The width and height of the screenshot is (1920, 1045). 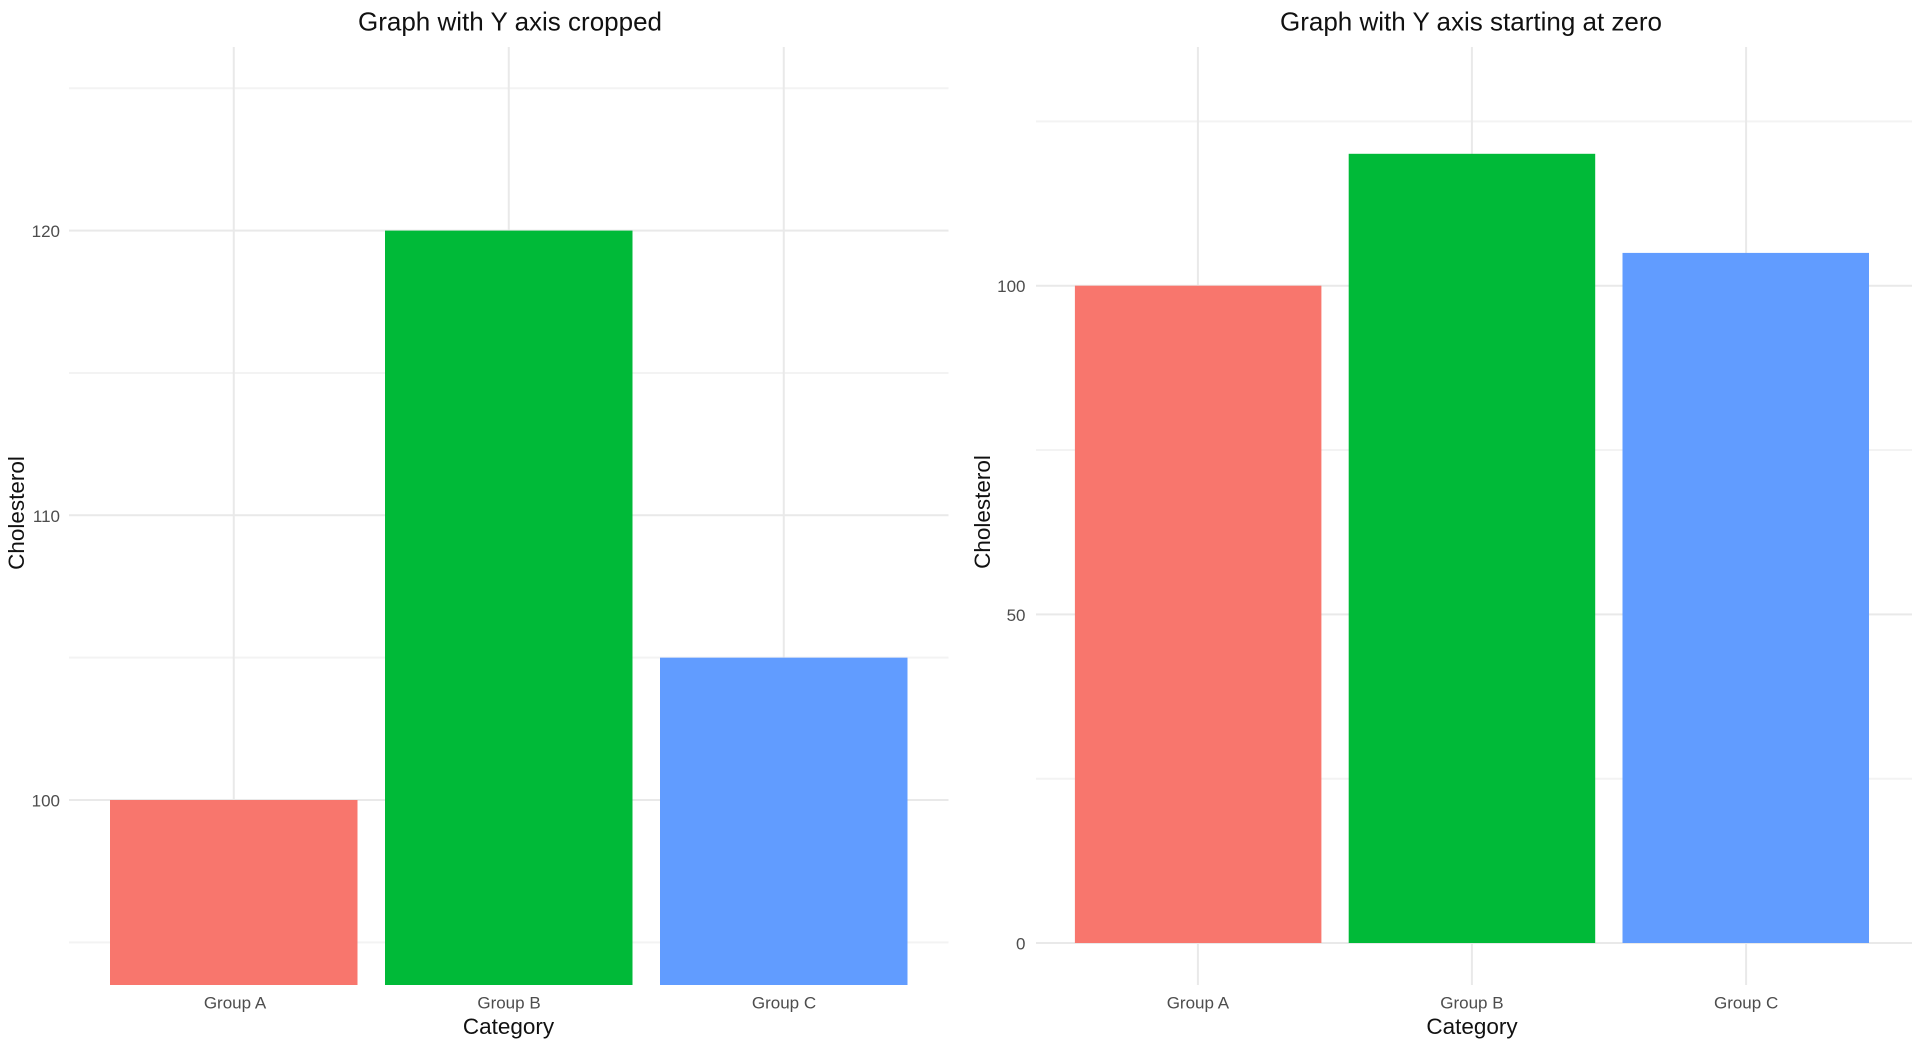 I want to click on svg-text:Graph with Y axis starting at: Graph with Y axis starting at zero, so click(x=1471, y=22).